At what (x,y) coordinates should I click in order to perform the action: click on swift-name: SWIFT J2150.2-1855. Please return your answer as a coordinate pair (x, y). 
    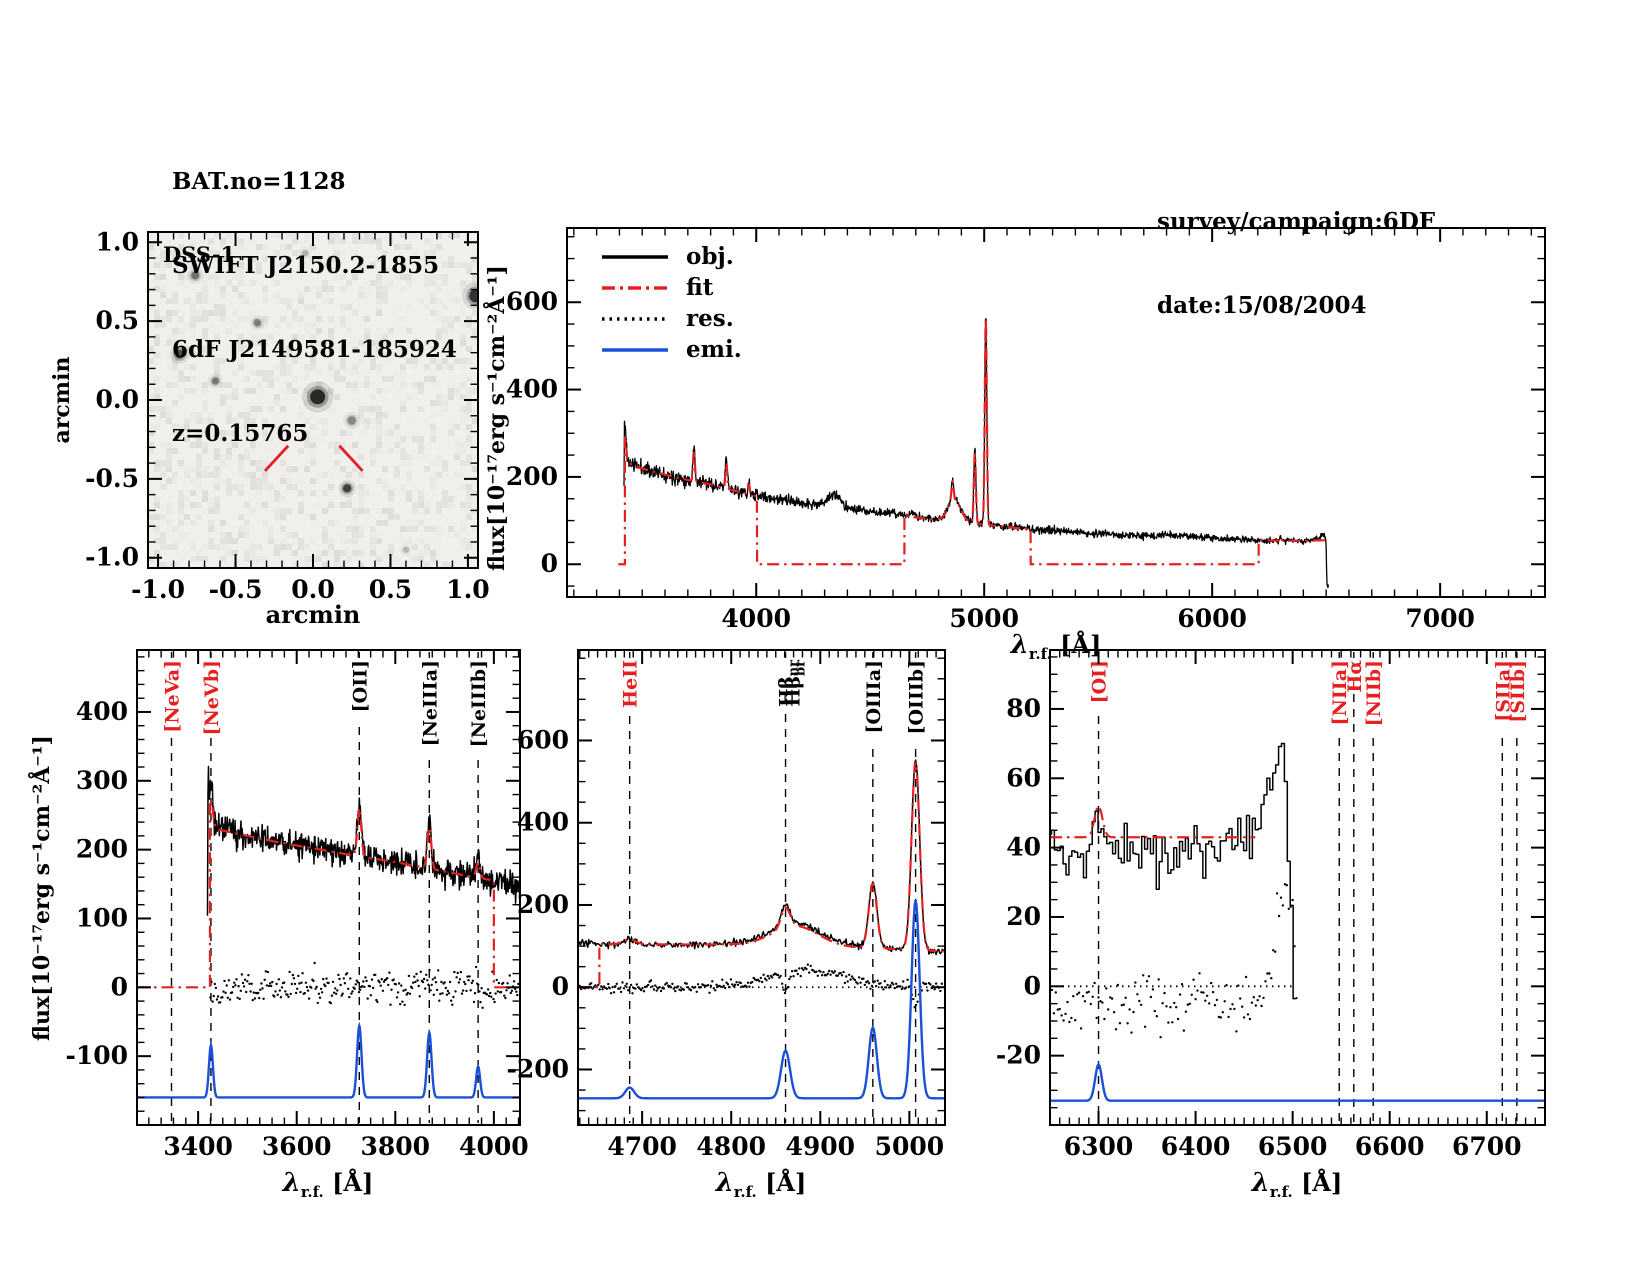
    Looking at the image, I should click on (306, 265).